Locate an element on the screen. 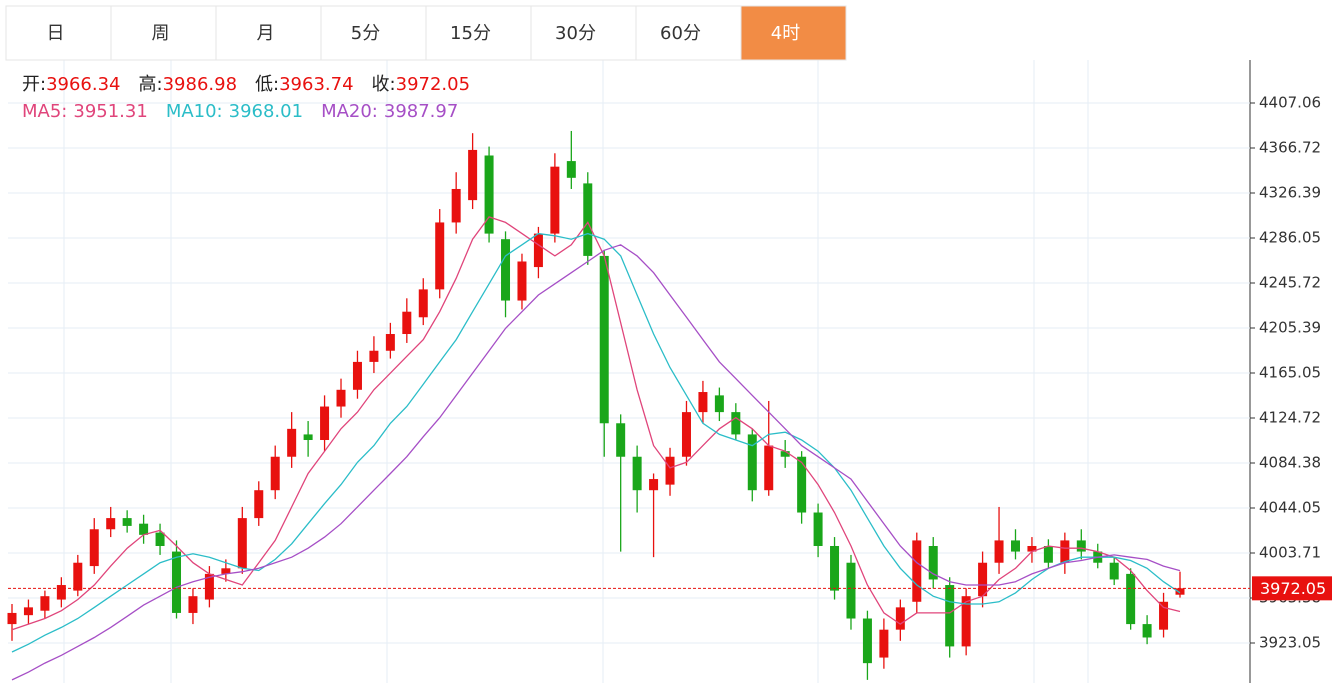 This screenshot has width=1332, height=683. y-tick-label: 4165.05 is located at coordinates (1290, 373).